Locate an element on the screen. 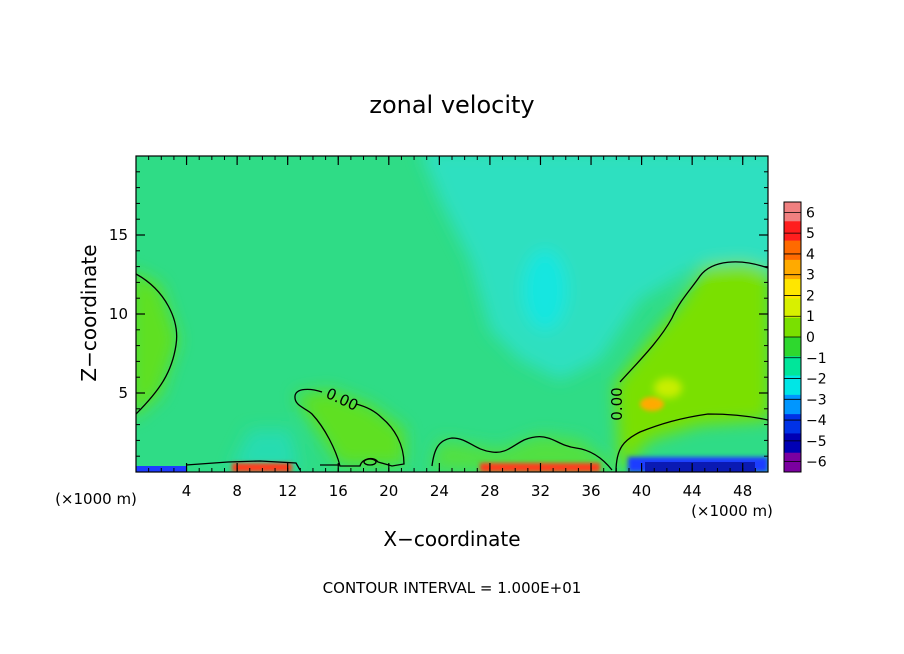 This screenshot has height=654, width=904. colorbar-label: 1 is located at coordinates (810, 317).